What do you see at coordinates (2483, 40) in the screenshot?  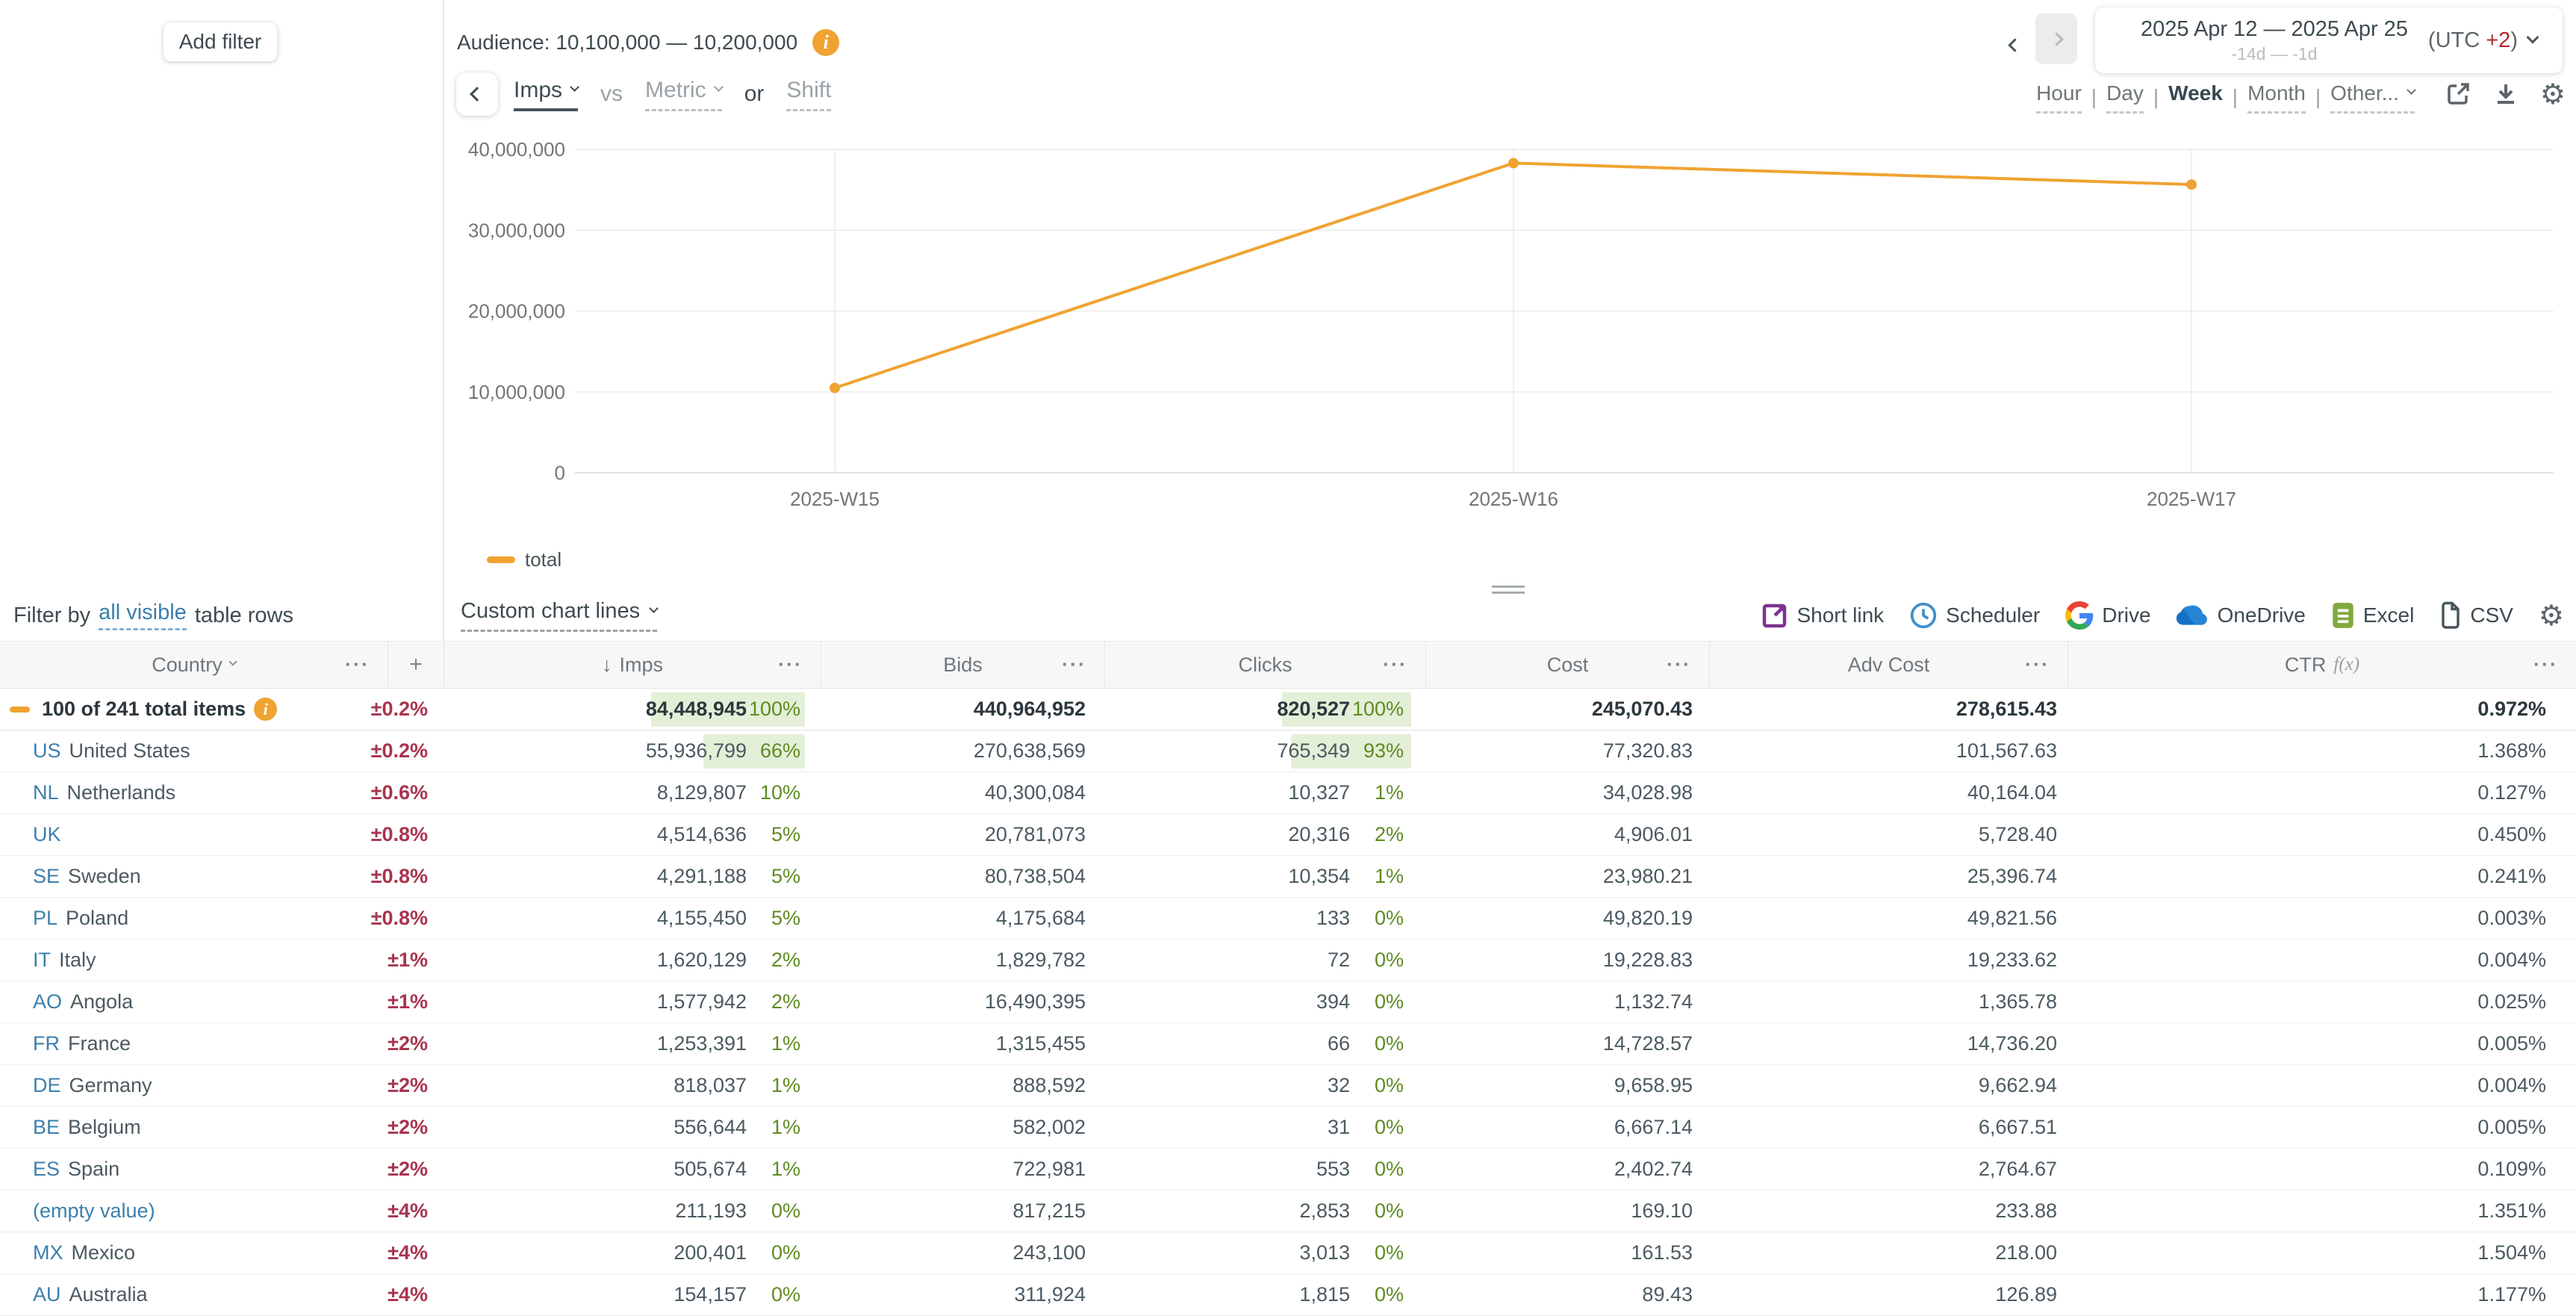 I see `timezone-selector: (UTC +2)` at bounding box center [2483, 40].